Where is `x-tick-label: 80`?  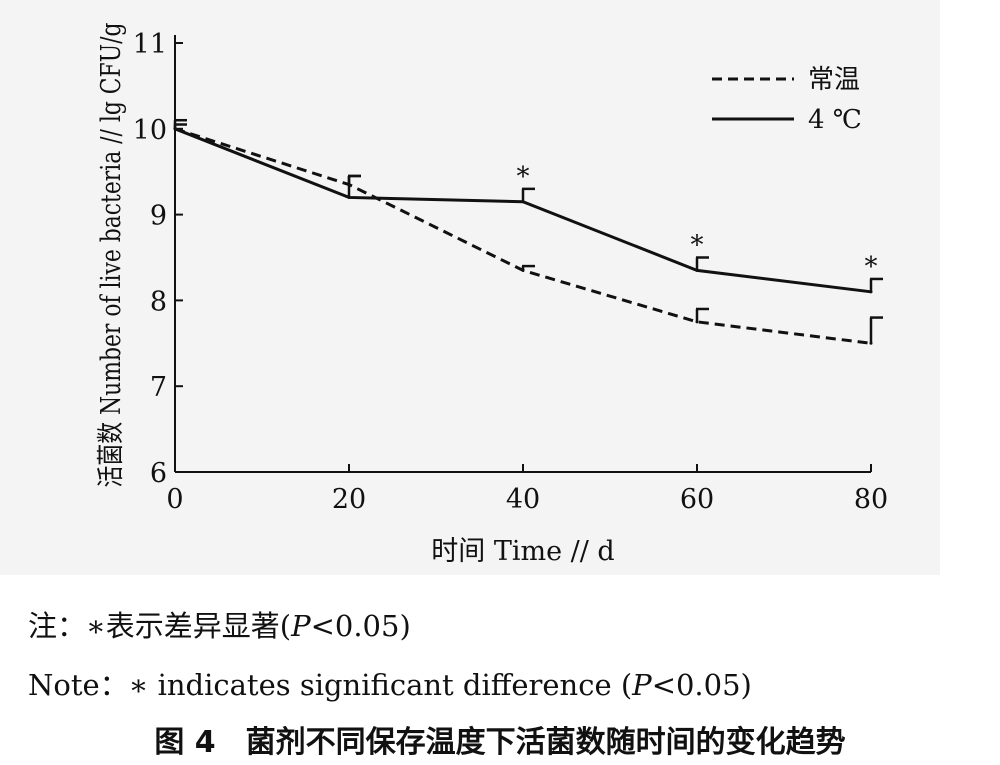
x-tick-label: 80 is located at coordinates (871, 499).